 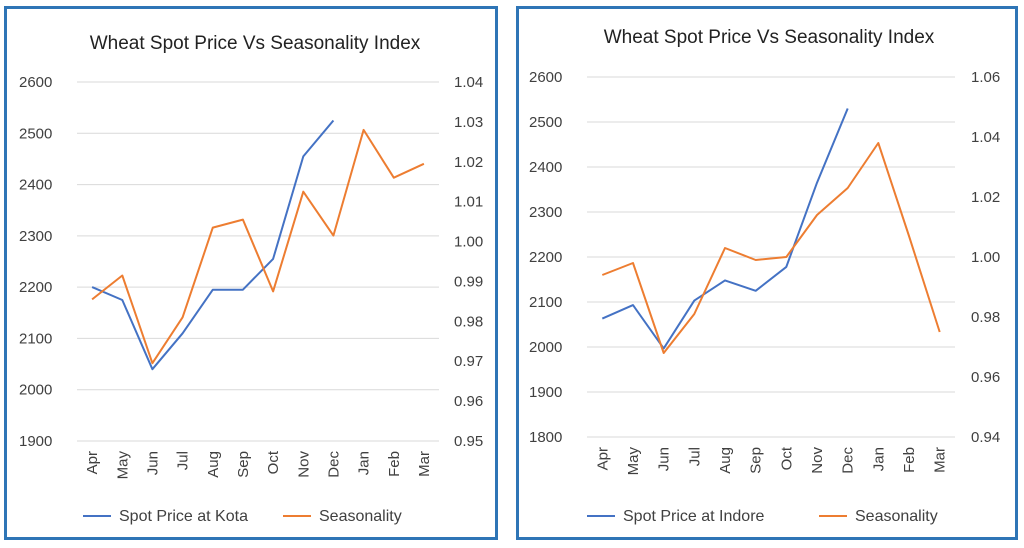 What do you see at coordinates (985, 437) in the screenshot?
I see `y-right-tick-label: 0.94` at bounding box center [985, 437].